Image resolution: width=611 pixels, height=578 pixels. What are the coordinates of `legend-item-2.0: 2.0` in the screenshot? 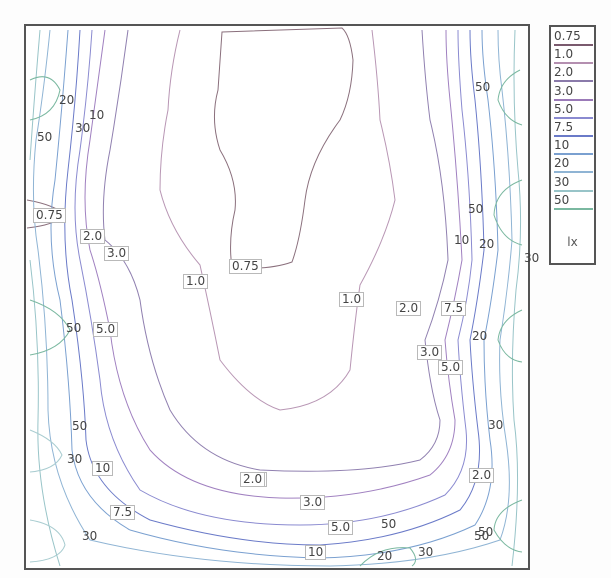 It's located at (573, 74).